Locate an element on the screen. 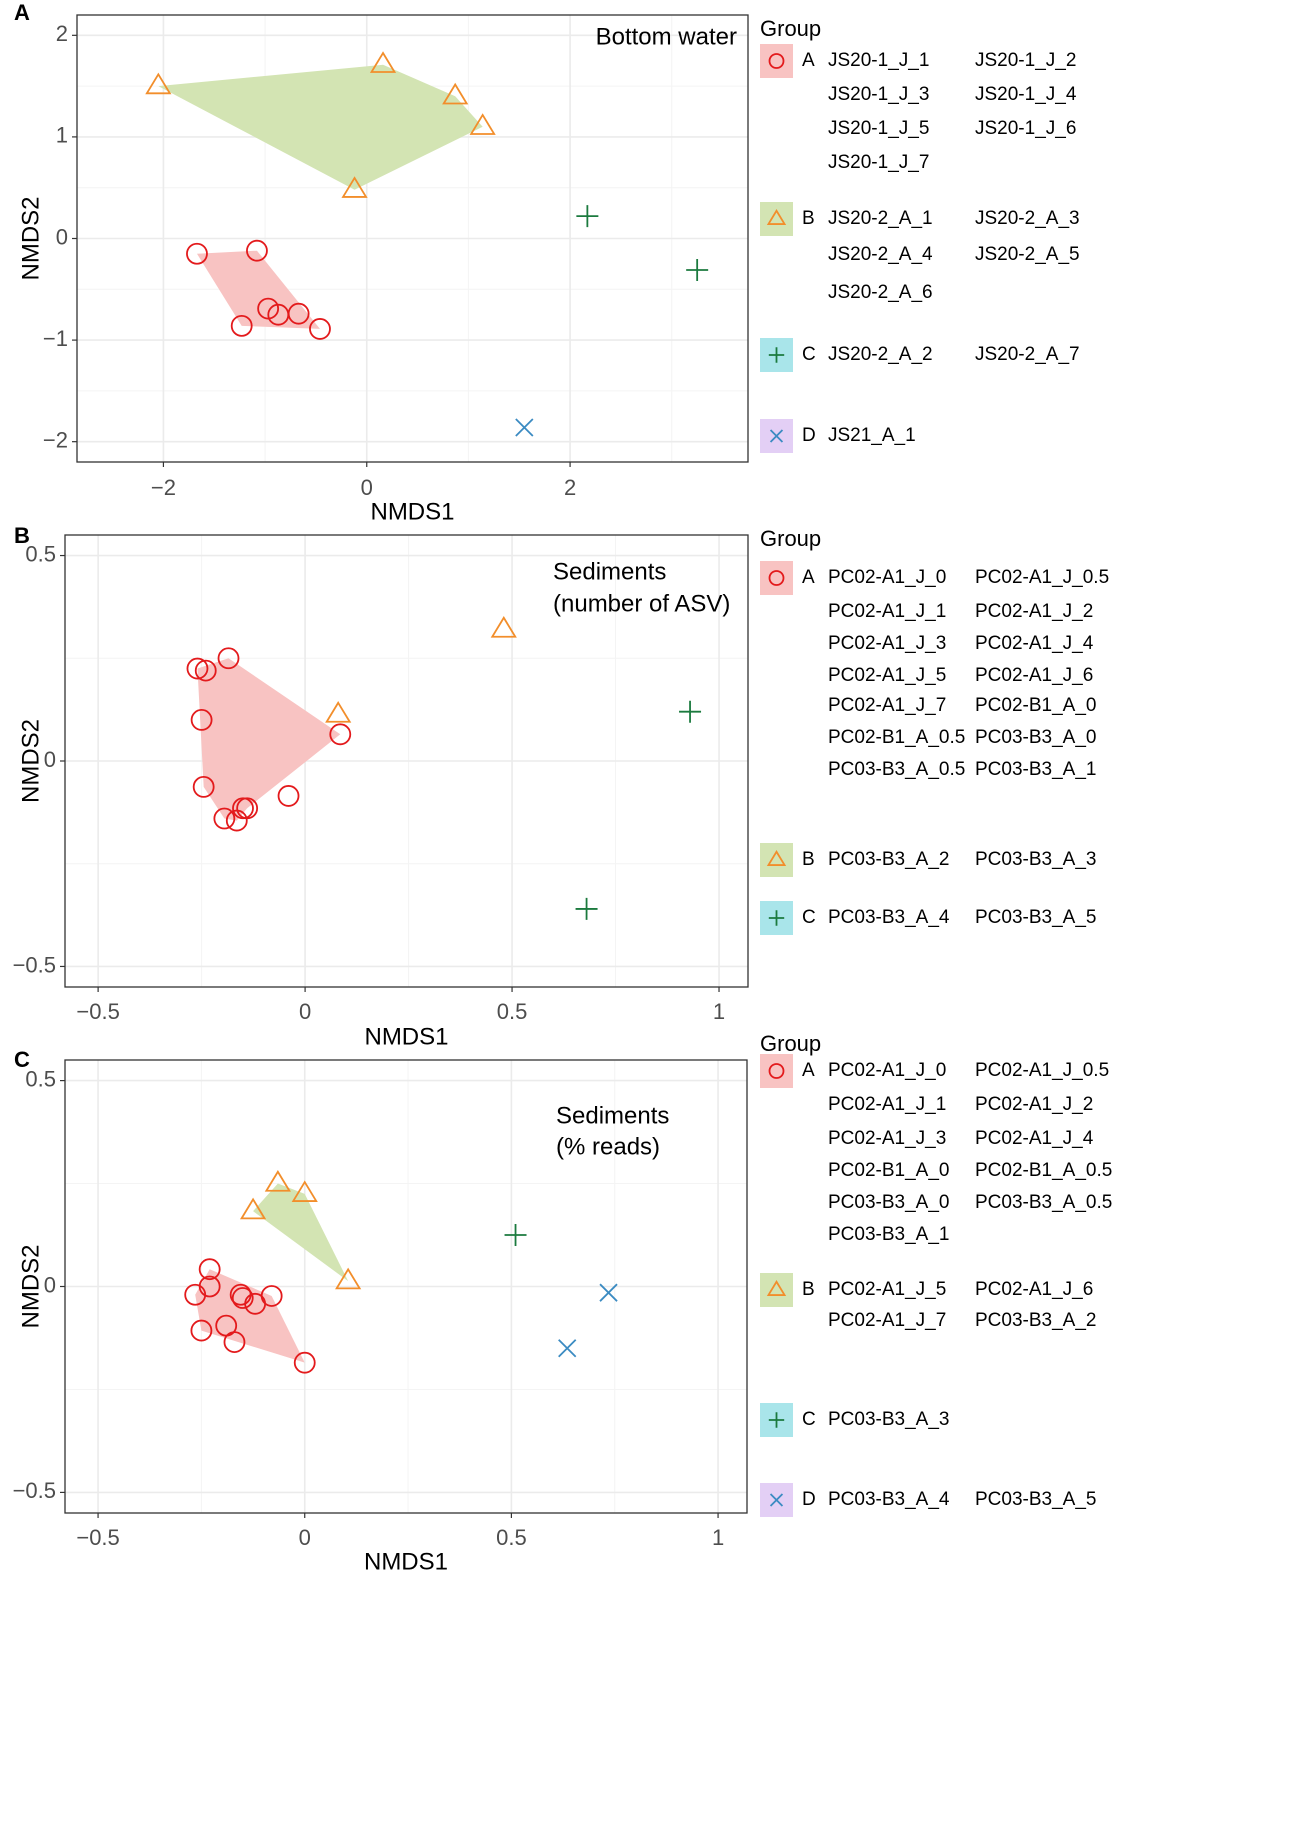 The width and height of the screenshot is (1307, 1833). x-tick-label: −2 is located at coordinates (163, 487).